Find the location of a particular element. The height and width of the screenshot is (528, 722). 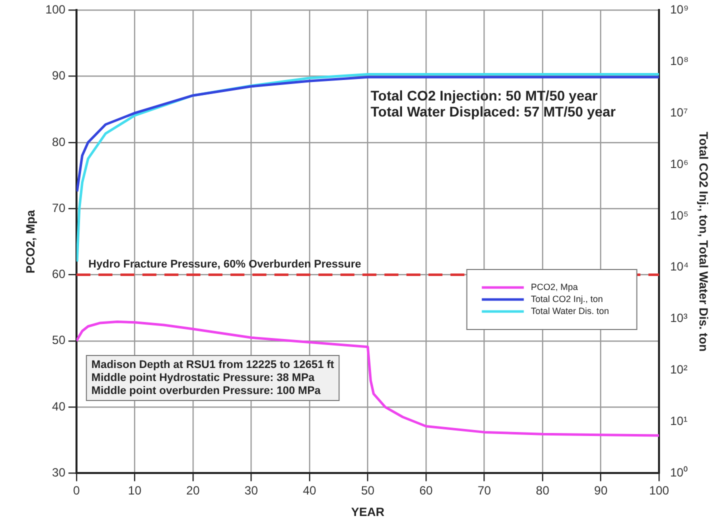

y2-tick-label: 10⁵ is located at coordinates (679, 215).